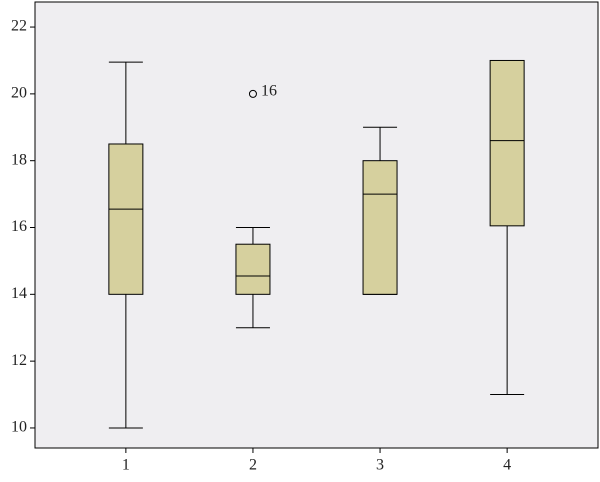  I want to click on outlier-label: 16, so click(269, 91).